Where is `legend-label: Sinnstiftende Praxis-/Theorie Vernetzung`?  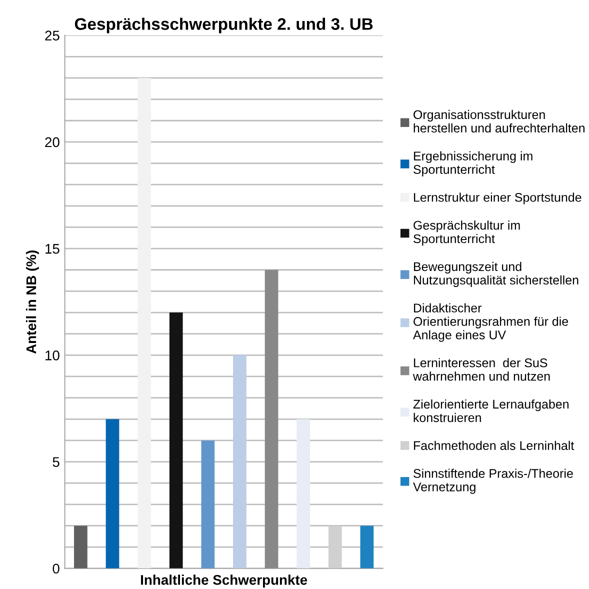 legend-label: Sinnstiftende Praxis-/Theorie Vernetzung is located at coordinates (493, 481).